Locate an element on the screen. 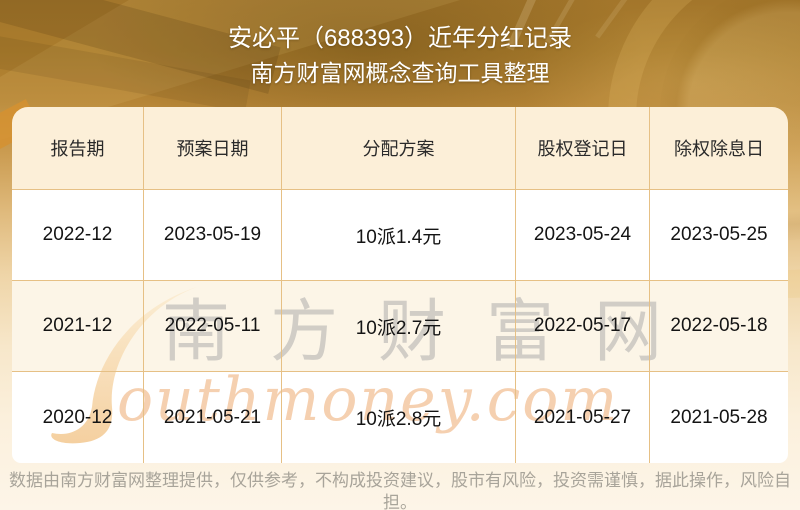 Image resolution: width=800 pixels, height=510 pixels. table-cell: 2020-12 is located at coordinates (78, 417).